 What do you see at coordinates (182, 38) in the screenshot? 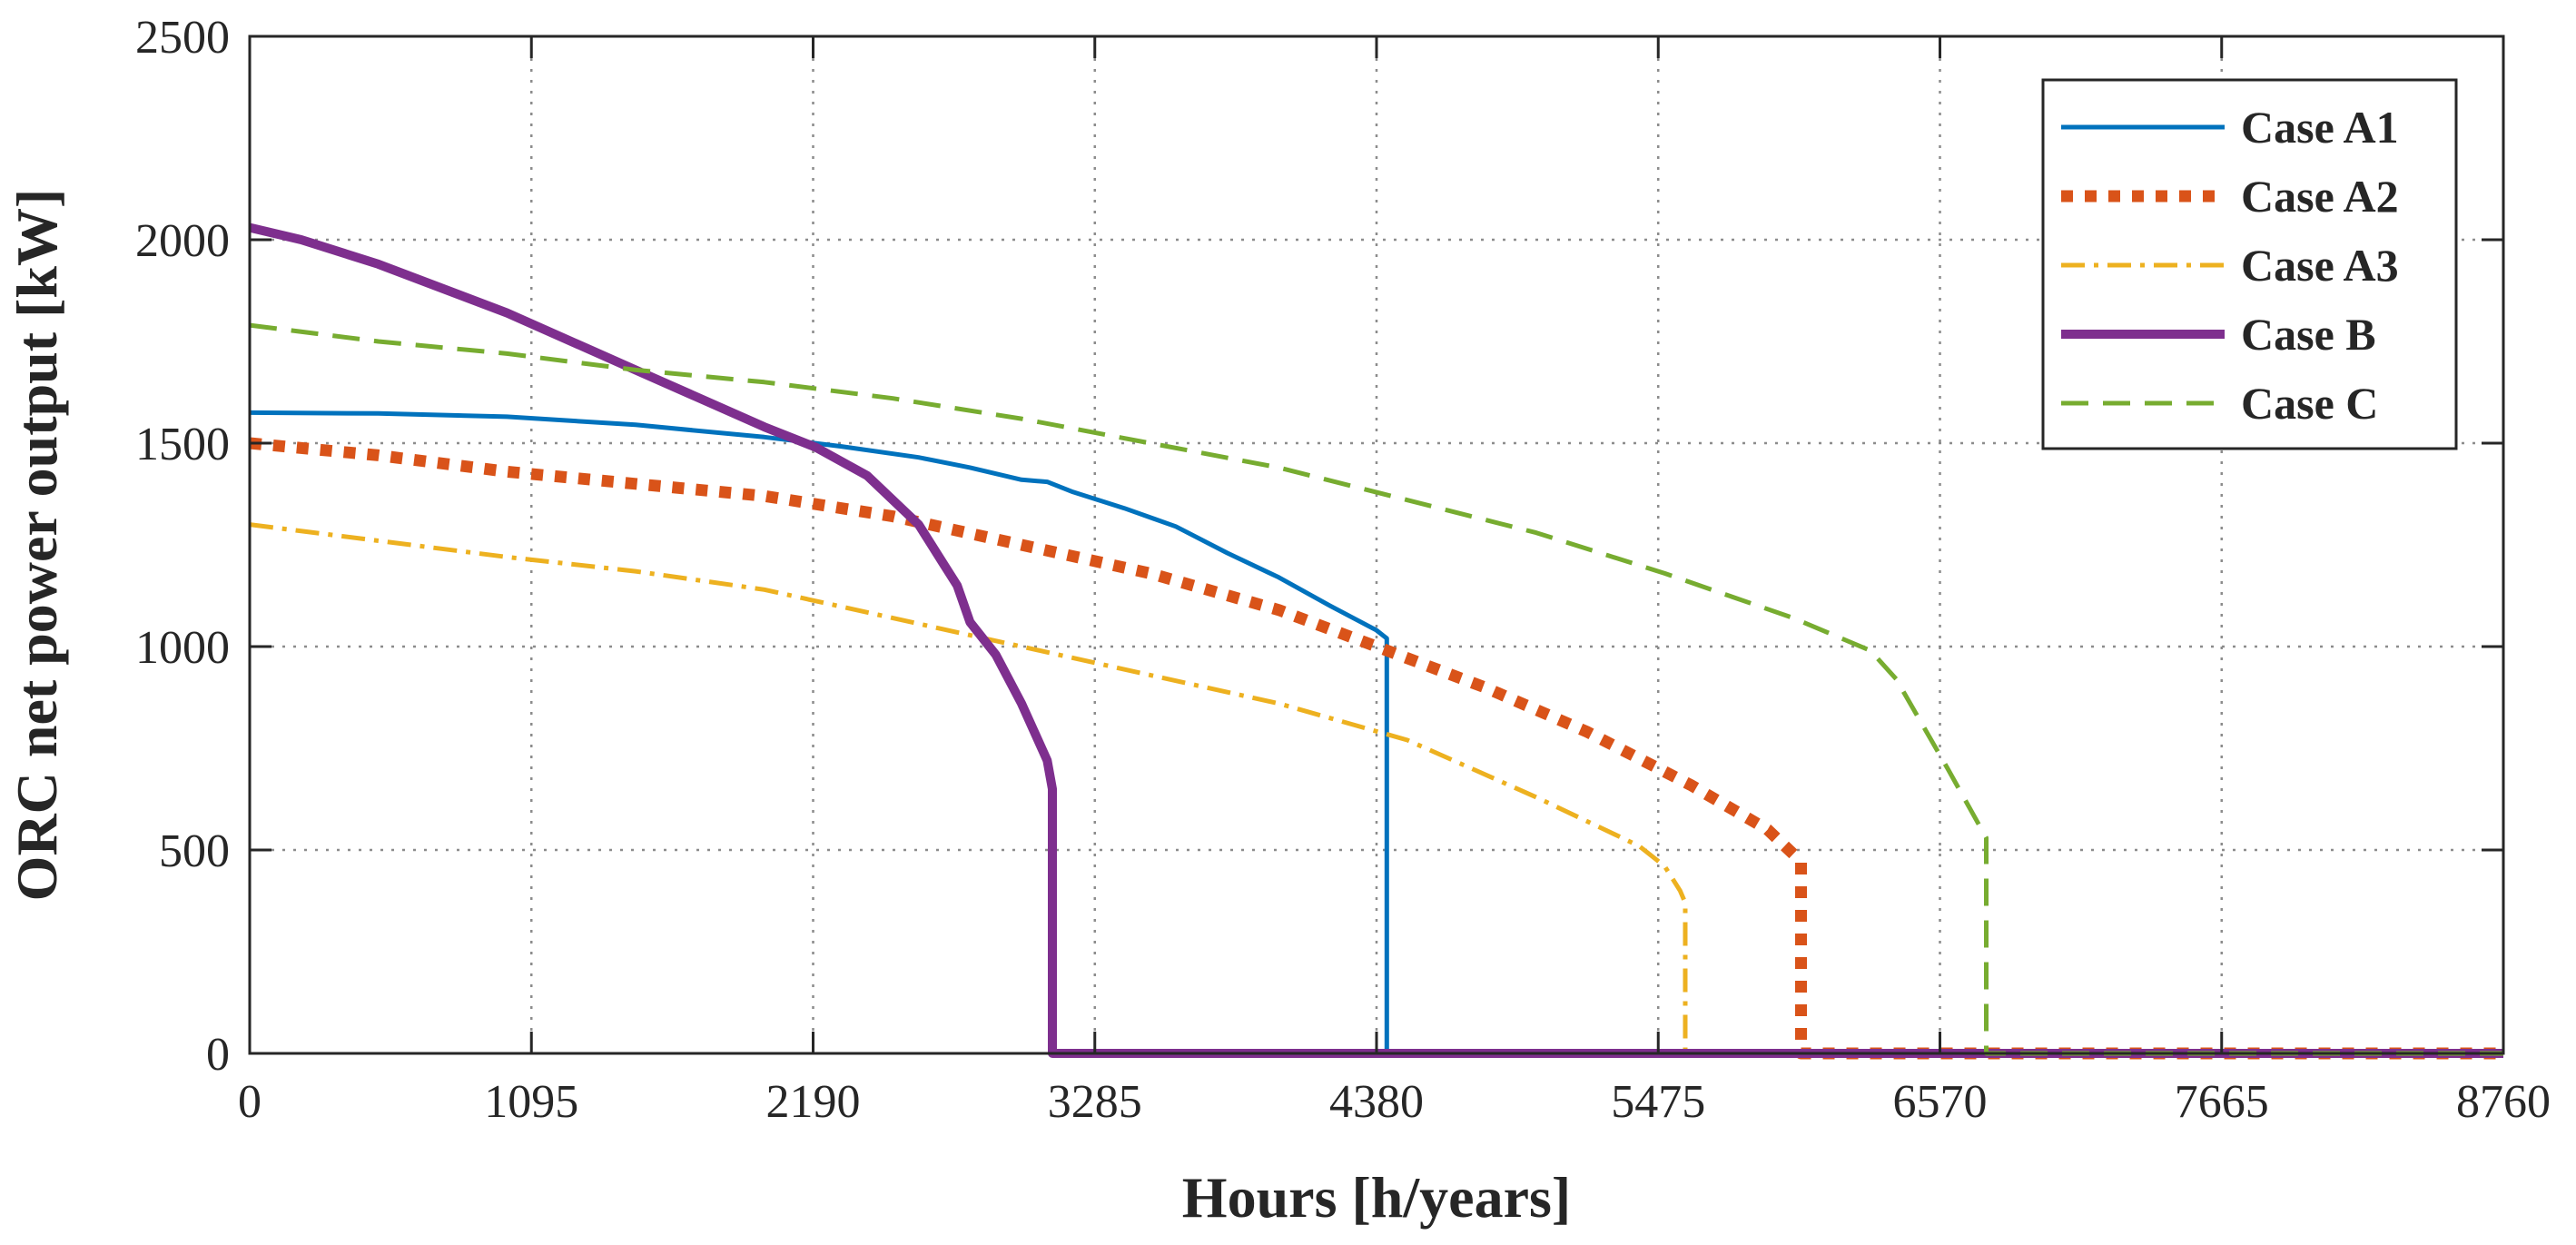
I see `y-tick-label: 2500` at bounding box center [182, 38].